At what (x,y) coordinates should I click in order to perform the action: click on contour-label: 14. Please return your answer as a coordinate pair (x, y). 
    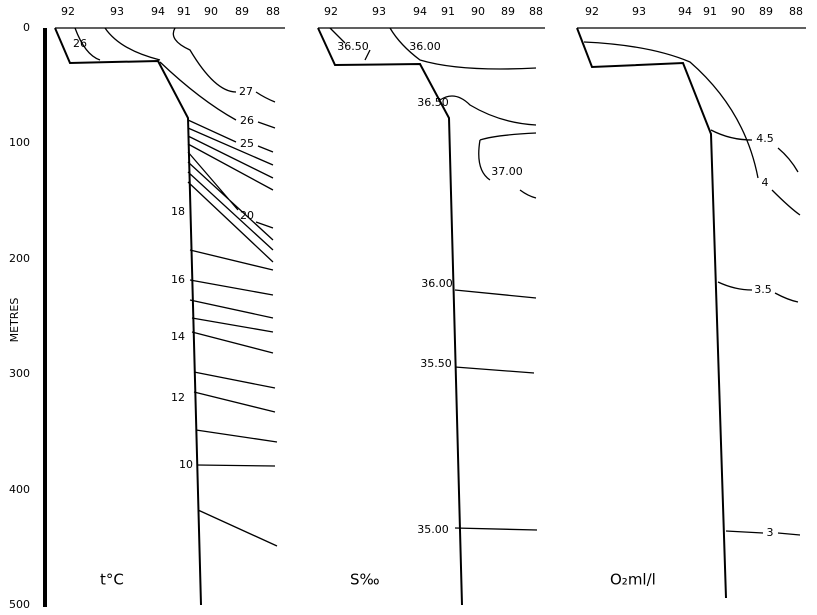
    Looking at the image, I should click on (178, 336).